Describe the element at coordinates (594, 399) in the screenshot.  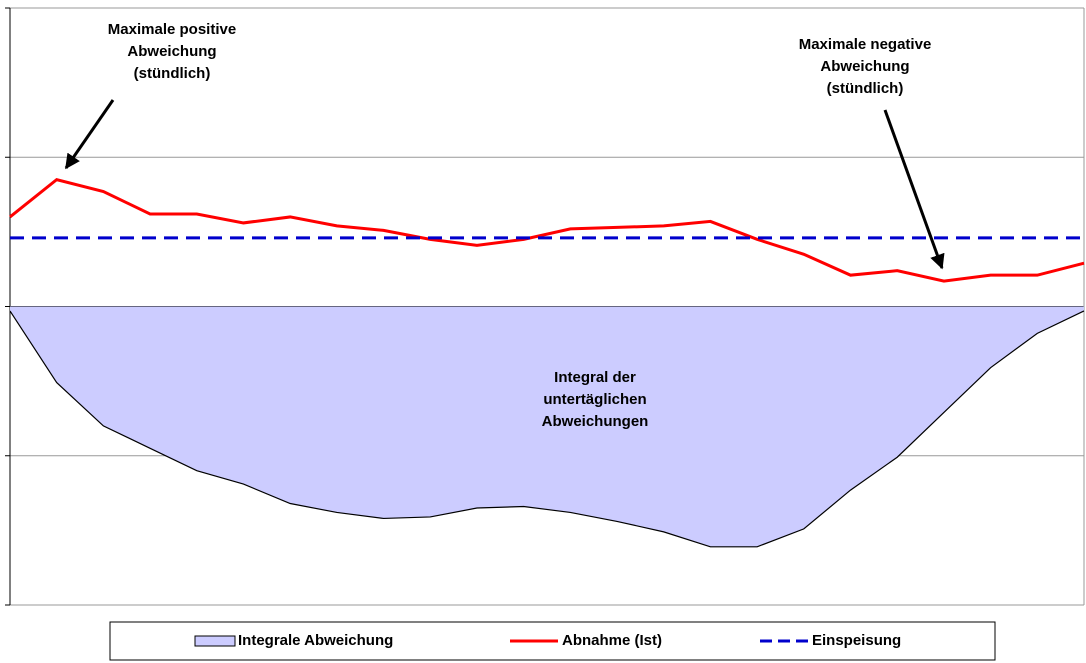
I see `annotation: untertäglichen` at that location.